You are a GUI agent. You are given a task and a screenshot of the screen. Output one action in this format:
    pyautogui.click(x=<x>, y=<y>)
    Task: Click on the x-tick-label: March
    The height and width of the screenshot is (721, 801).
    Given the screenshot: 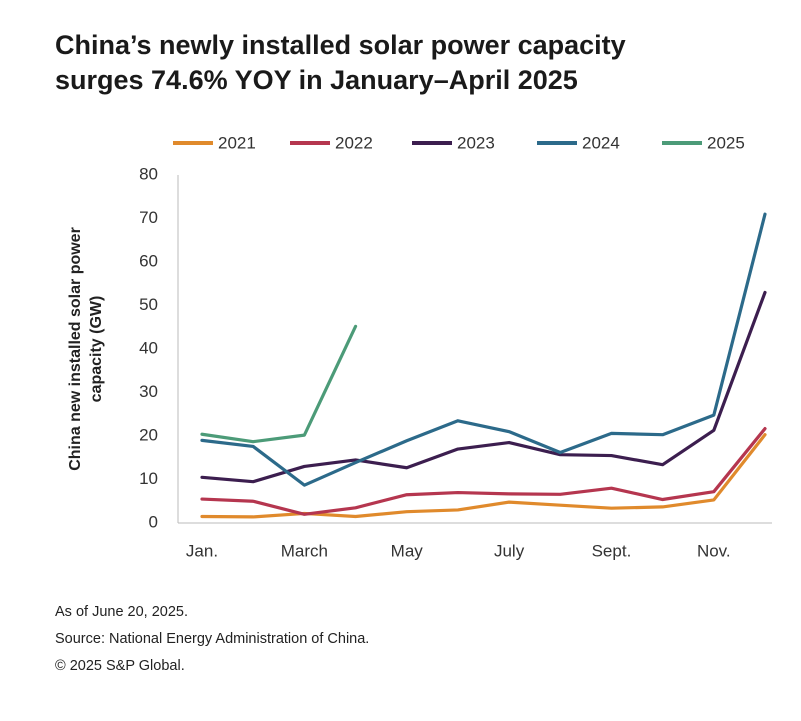 What is the action you would take?
    pyautogui.click(x=304, y=550)
    